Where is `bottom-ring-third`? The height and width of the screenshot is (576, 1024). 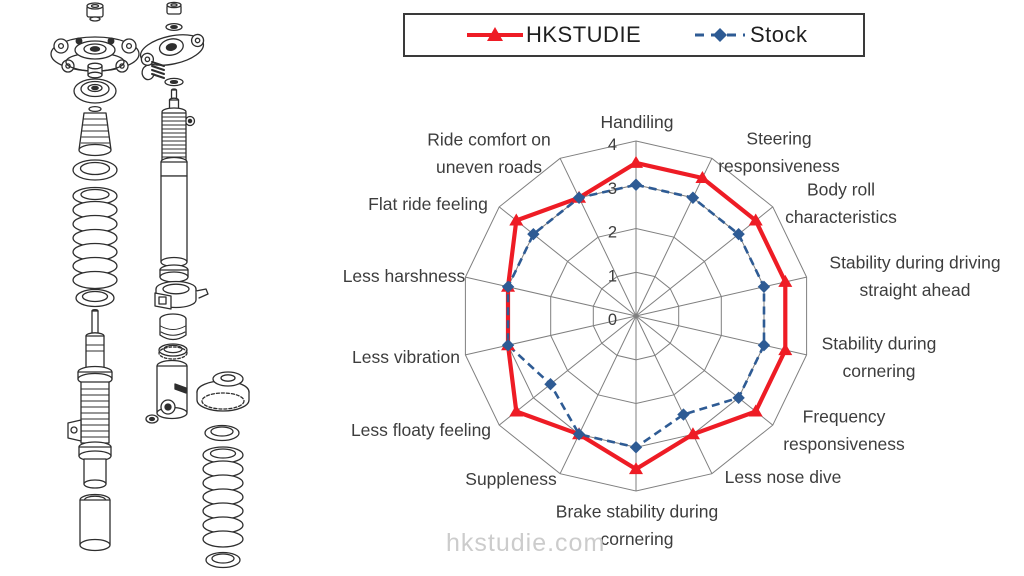 bottom-ring-third is located at coordinates (223, 560).